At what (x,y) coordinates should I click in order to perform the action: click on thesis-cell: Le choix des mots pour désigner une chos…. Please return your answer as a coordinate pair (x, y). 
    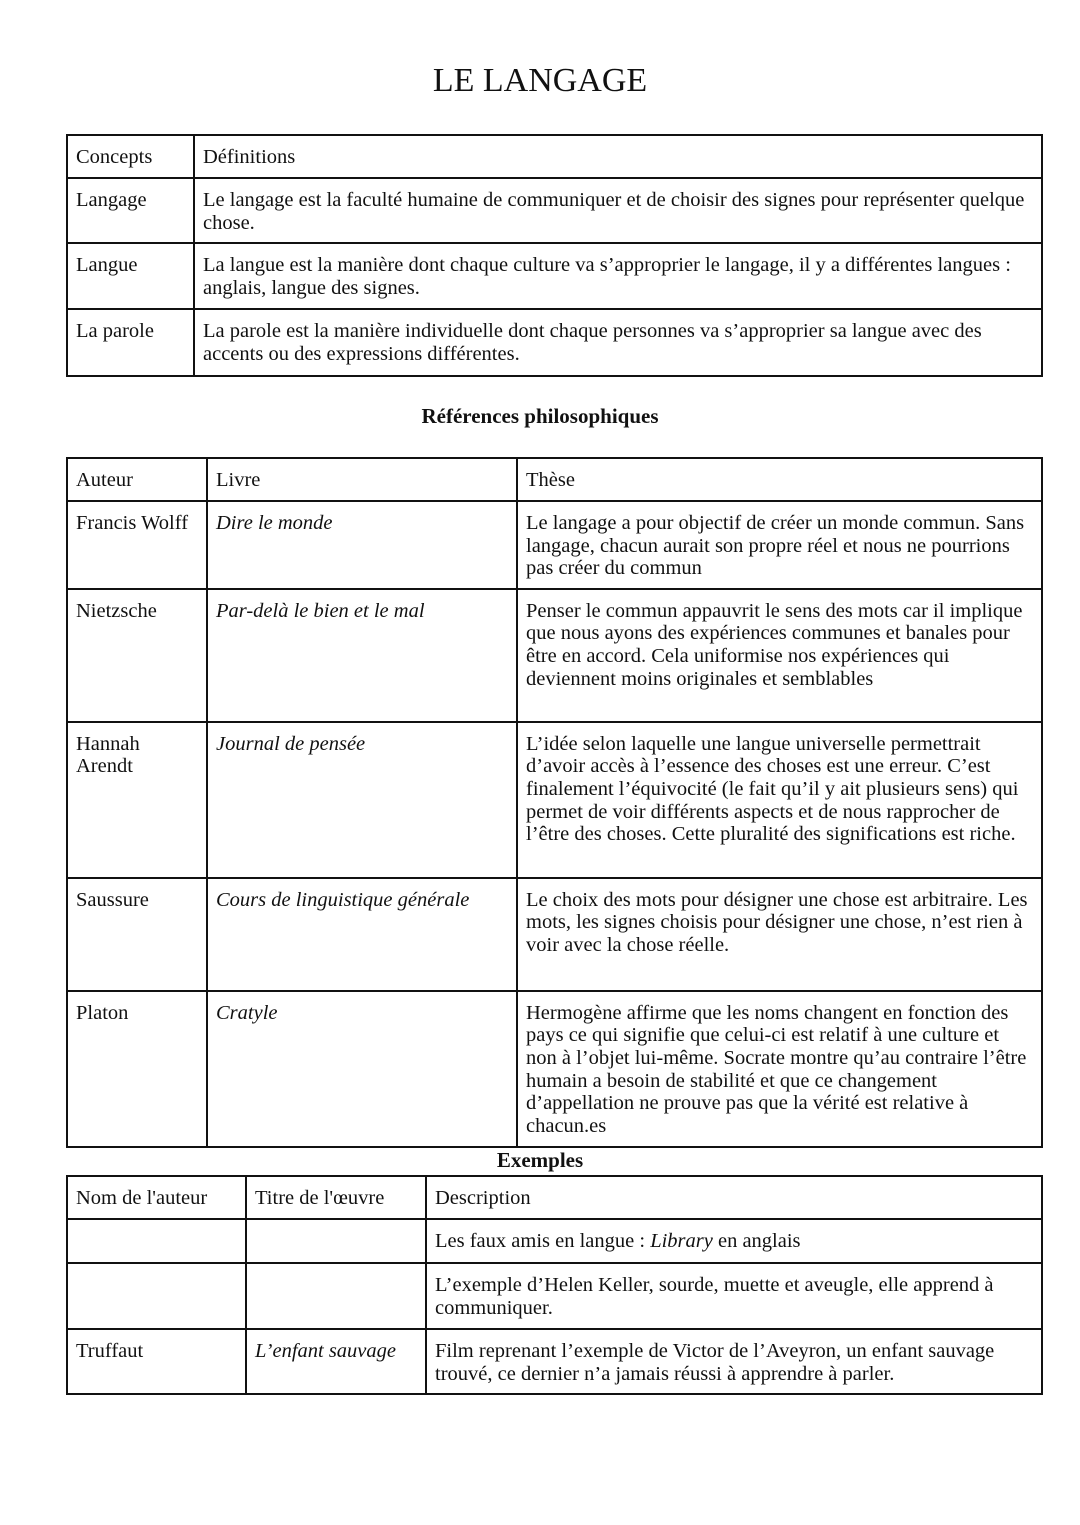
    Looking at the image, I should click on (779, 934).